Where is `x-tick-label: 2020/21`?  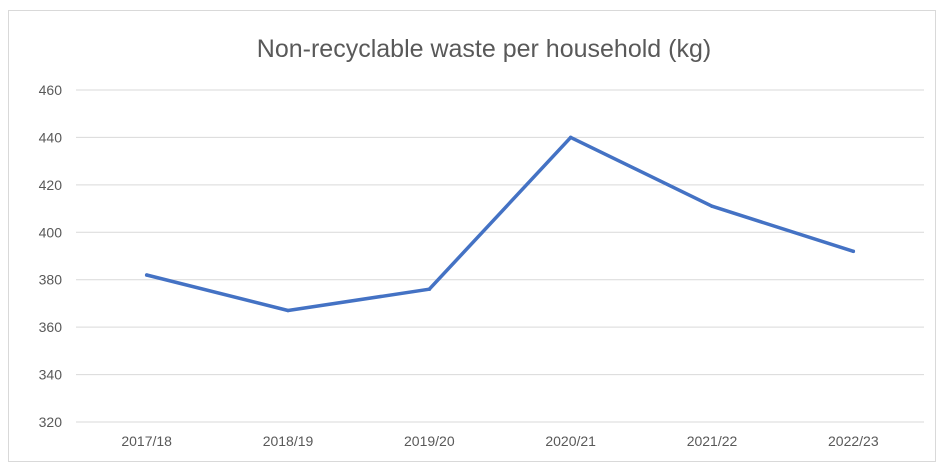 x-tick-label: 2020/21 is located at coordinates (570, 441).